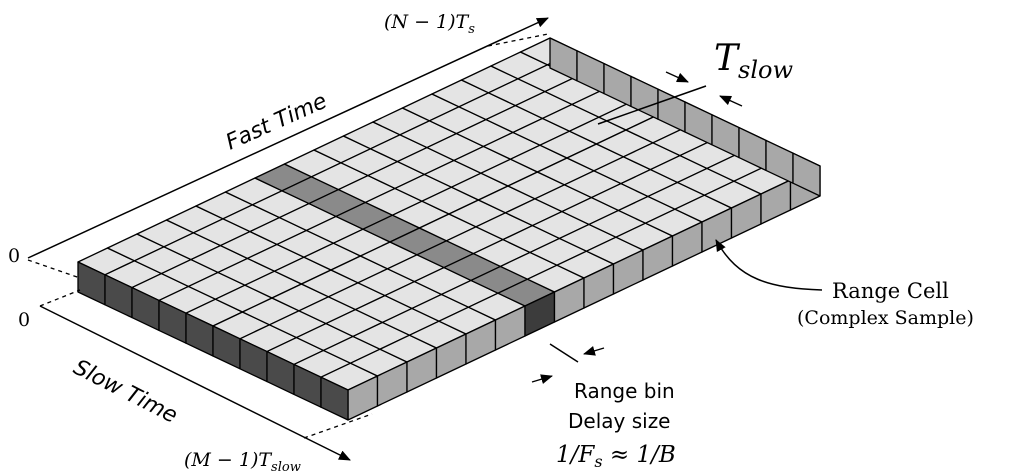 The width and height of the screenshot is (1015, 476). What do you see at coordinates (338, 426) in the screenshot?
I see `slow-time-end-dashed` at bounding box center [338, 426].